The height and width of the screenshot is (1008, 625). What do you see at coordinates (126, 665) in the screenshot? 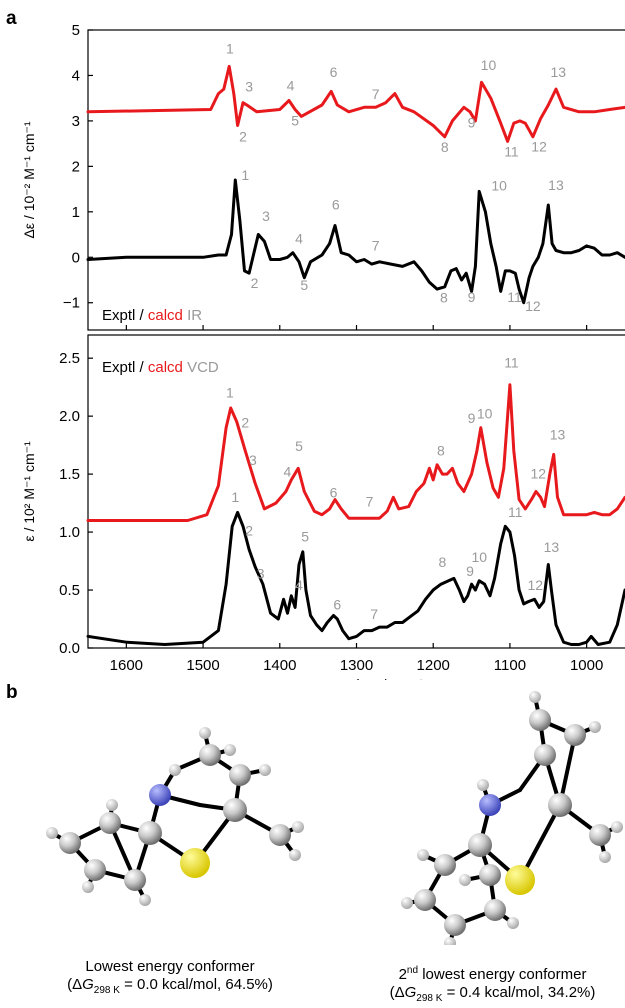
I see `x-tick-label-0: 1600` at bounding box center [126, 665].